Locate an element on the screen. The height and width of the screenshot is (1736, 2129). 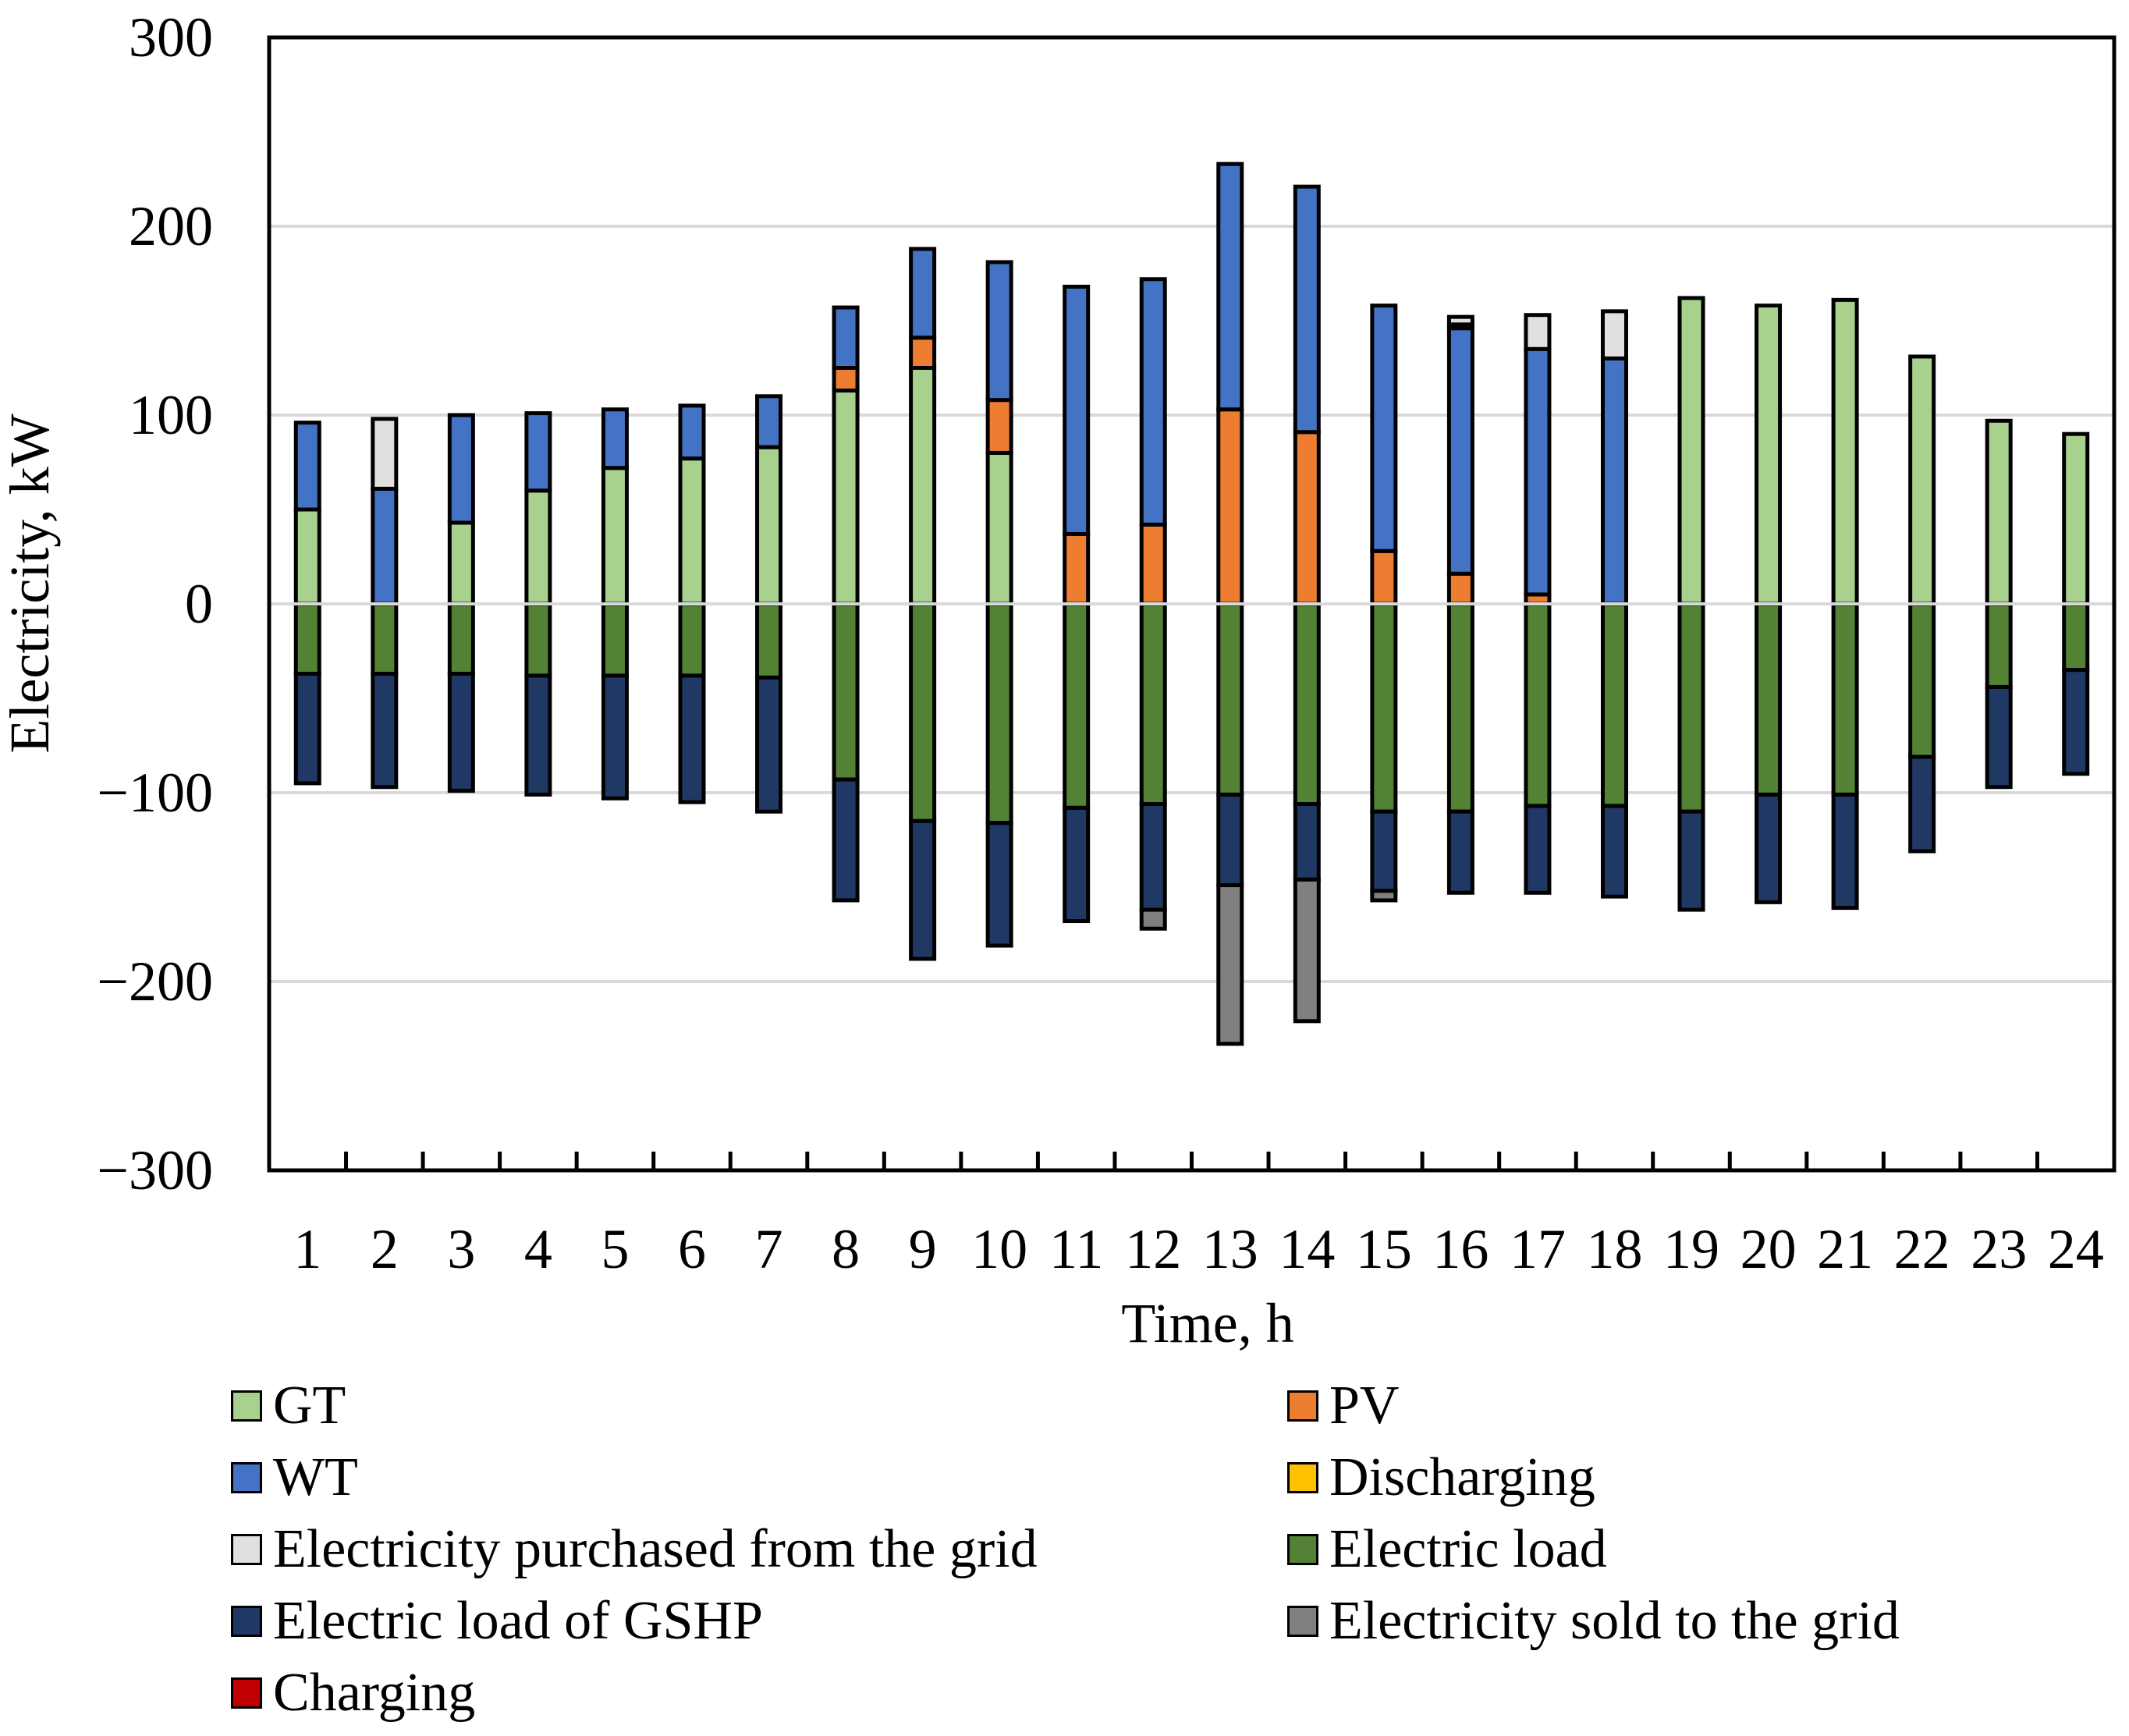
x-tick-label: 1 is located at coordinates (307, 1249).